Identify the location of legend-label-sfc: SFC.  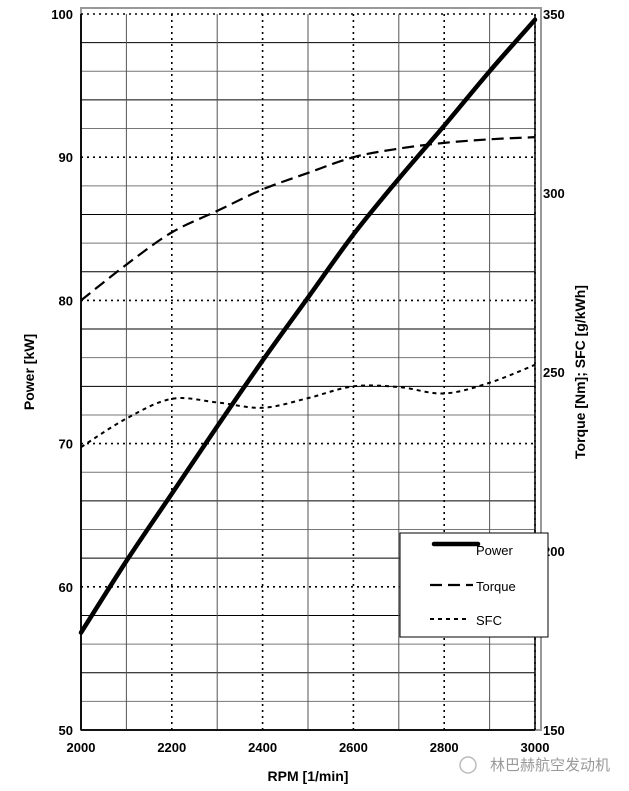
(489, 620).